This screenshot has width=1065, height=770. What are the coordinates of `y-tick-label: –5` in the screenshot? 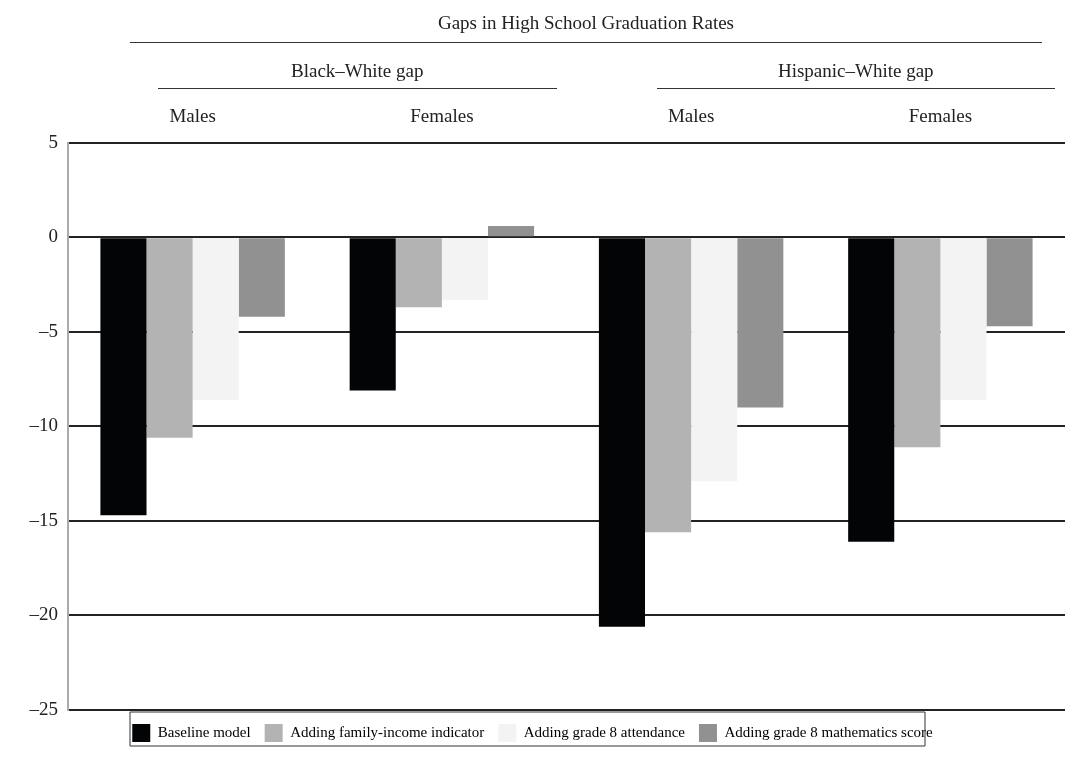 It's located at (48, 330).